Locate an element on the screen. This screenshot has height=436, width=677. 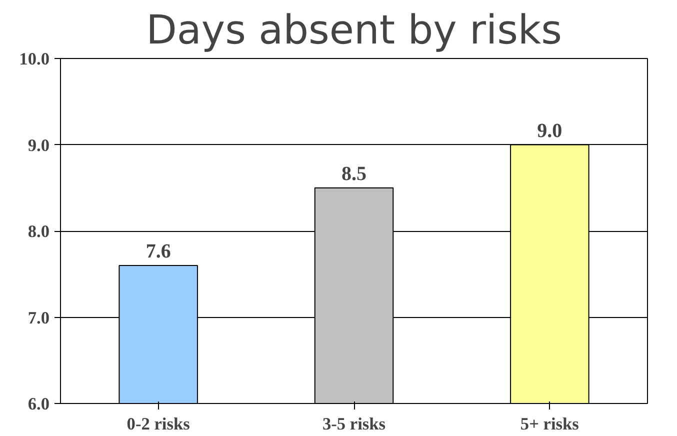
x-tick-label: 0-2 risks is located at coordinates (158, 424).